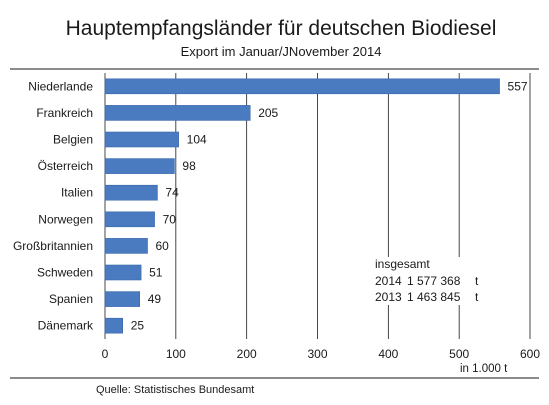 The image size is (549, 405). I want to click on category-label: Frankreich, so click(64, 113).